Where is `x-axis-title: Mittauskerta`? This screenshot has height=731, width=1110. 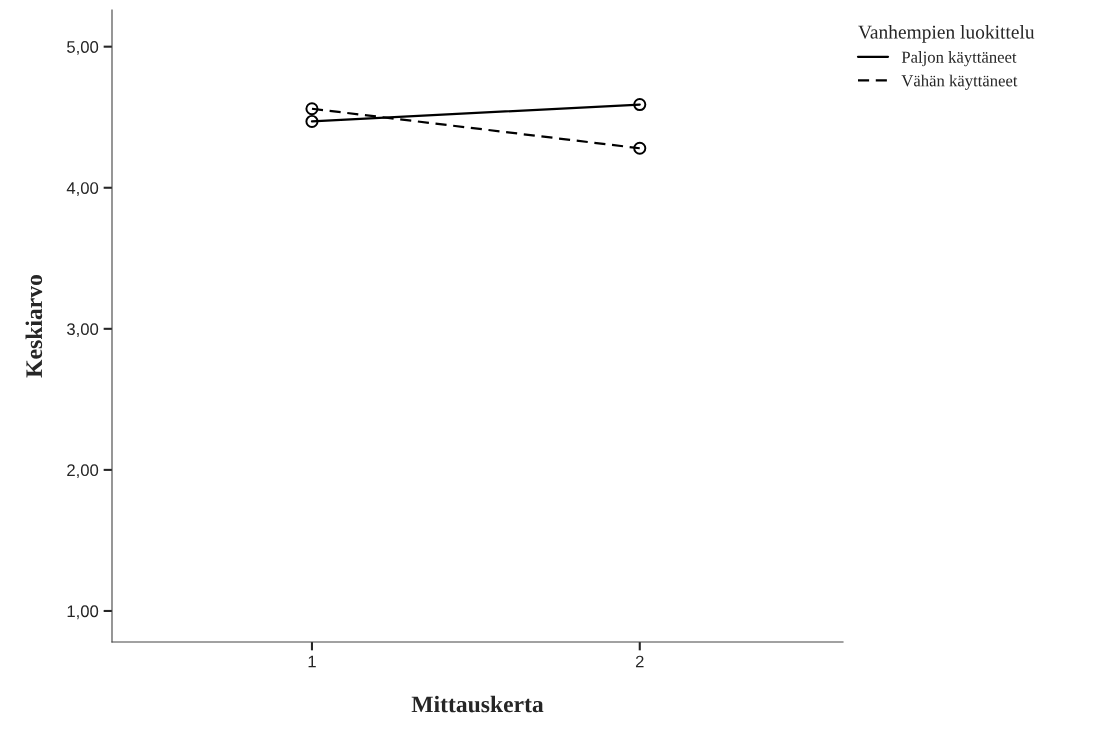
x-axis-title: Mittauskerta is located at coordinates (477, 704).